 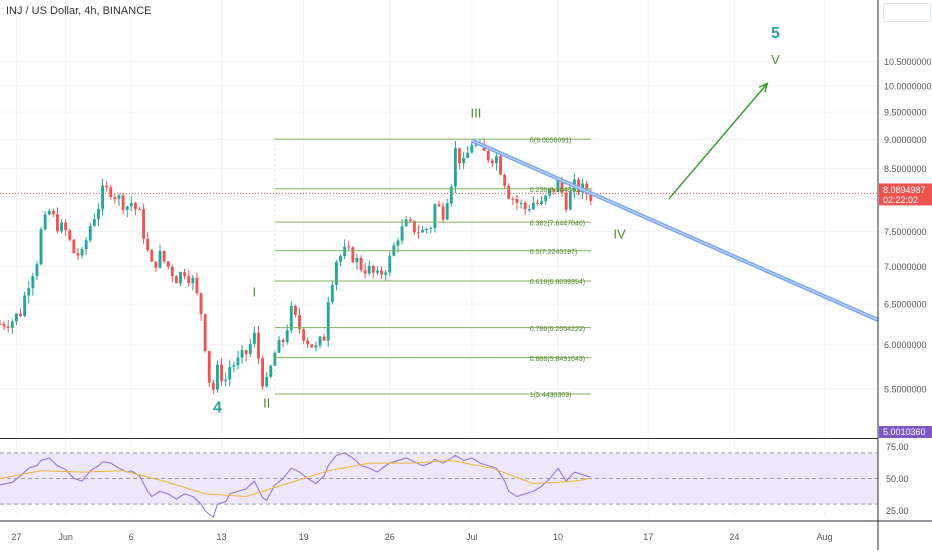 I want to click on fib-level-label: 0(9.0056091), so click(x=551, y=140).